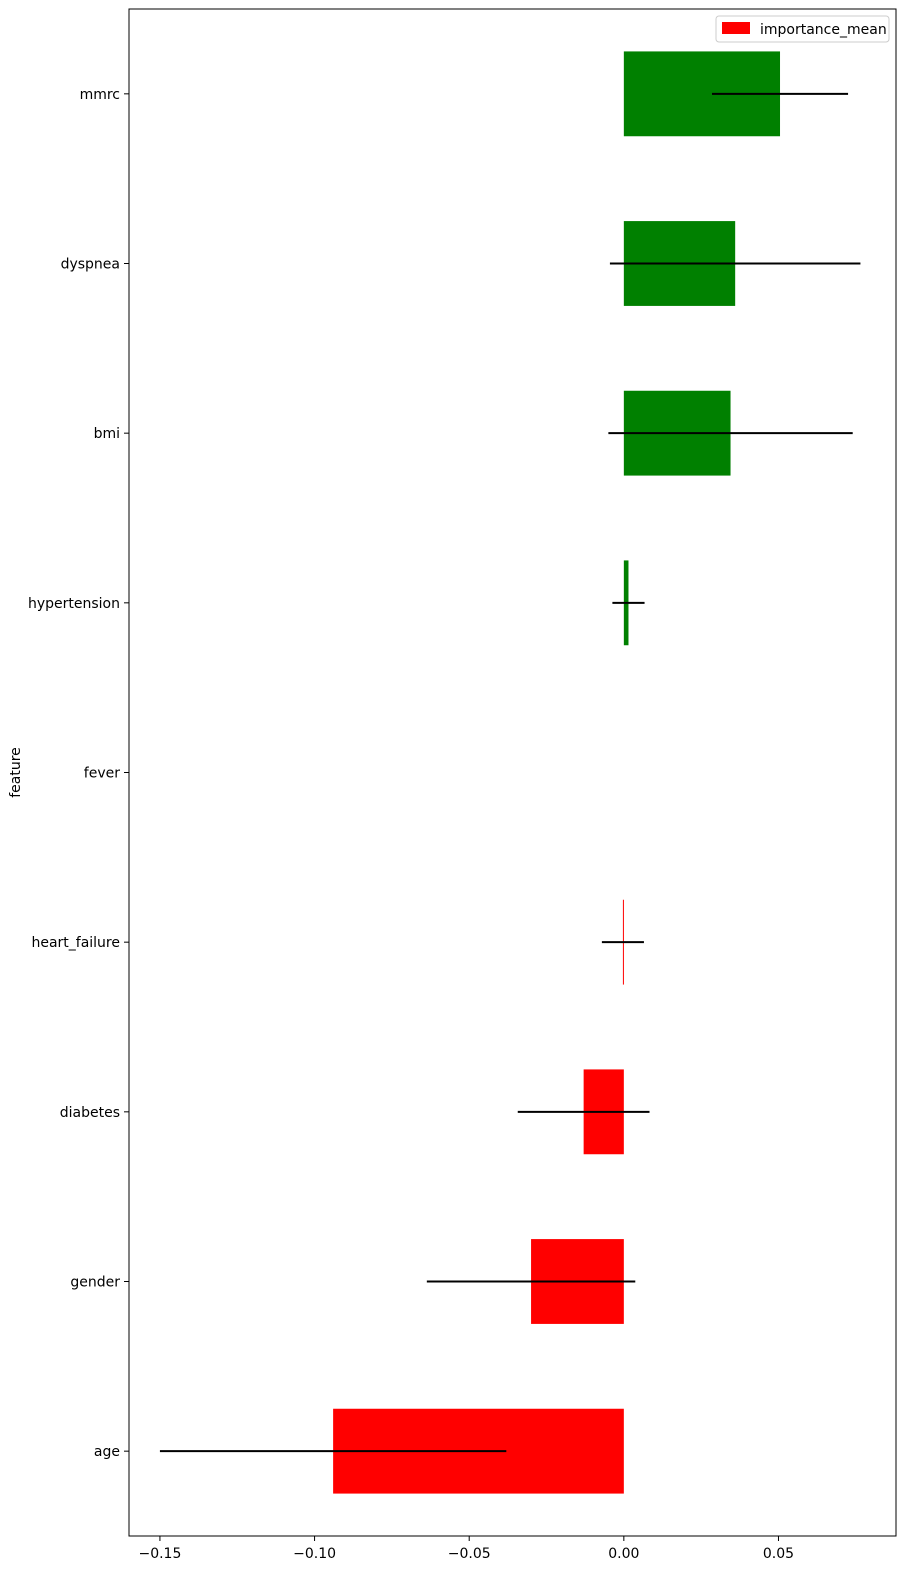 Image resolution: width=915 pixels, height=1587 pixels. What do you see at coordinates (74, 604) in the screenshot?
I see `y-tick-label-hypertension: hypertension` at bounding box center [74, 604].